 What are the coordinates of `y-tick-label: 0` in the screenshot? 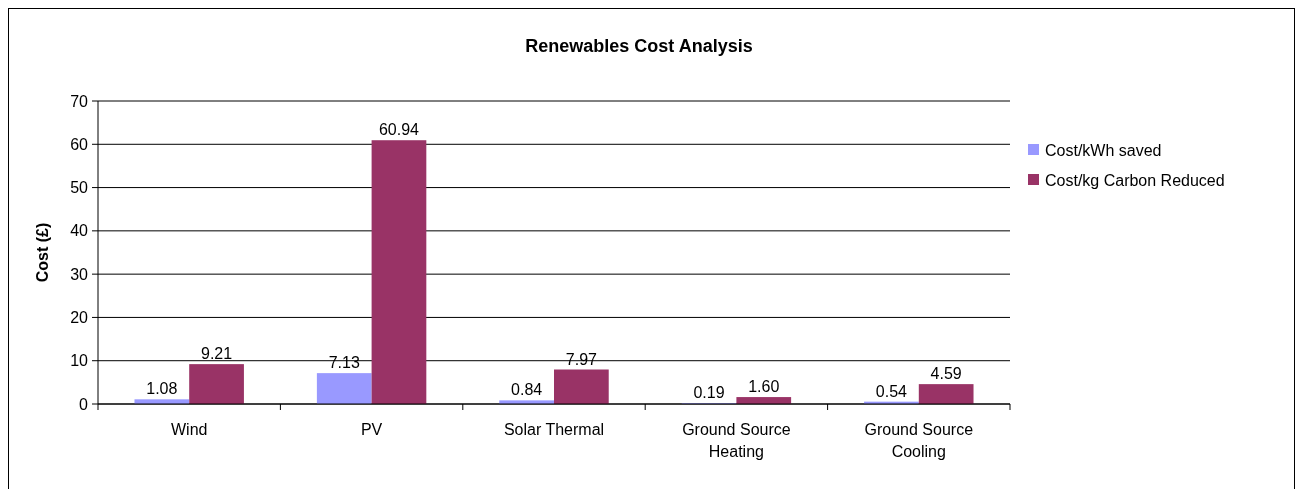 It's located at (84, 404).